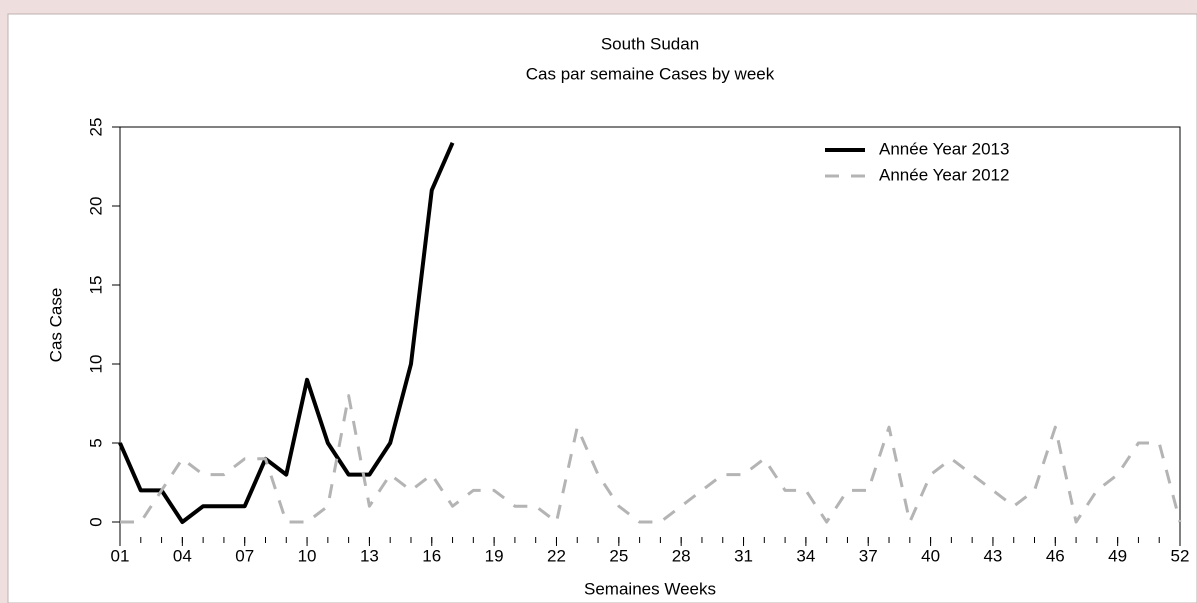 The width and height of the screenshot is (1197, 603). Describe the element at coordinates (930, 555) in the screenshot. I see `x-tick-label: 40` at that location.